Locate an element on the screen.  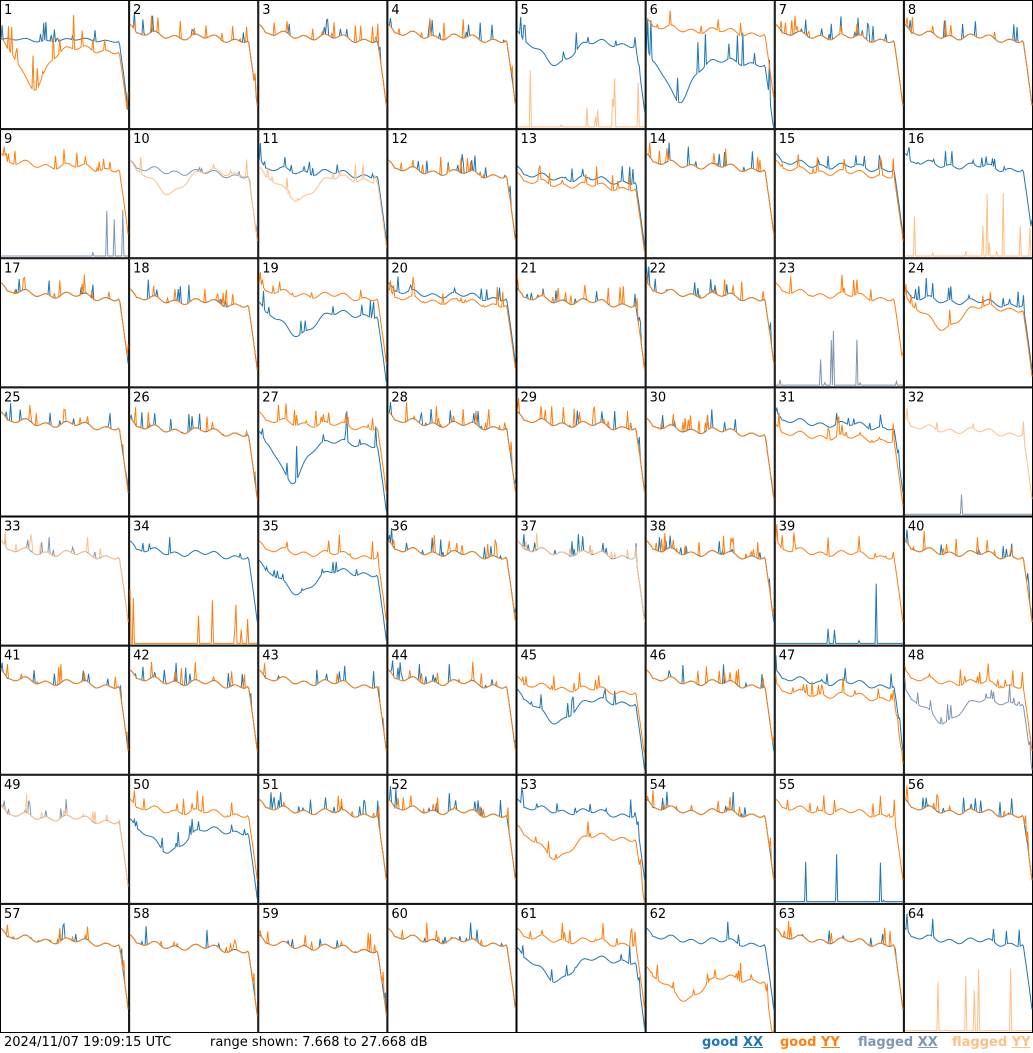
tile-38: 38 is located at coordinates (710, 581).